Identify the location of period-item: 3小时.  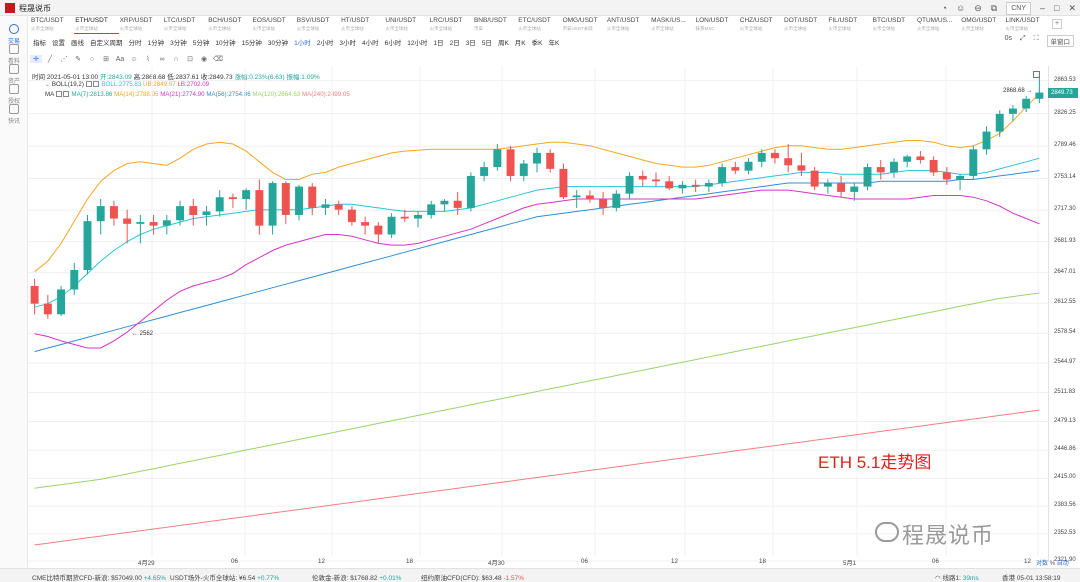
(347, 43).